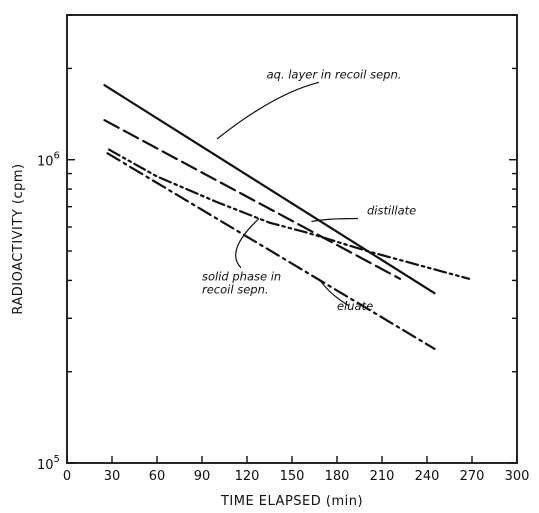 The image size is (539, 513). What do you see at coordinates (241, 282) in the screenshot?
I see `series-annotation: solid phase in recoil sepn.` at bounding box center [241, 282].